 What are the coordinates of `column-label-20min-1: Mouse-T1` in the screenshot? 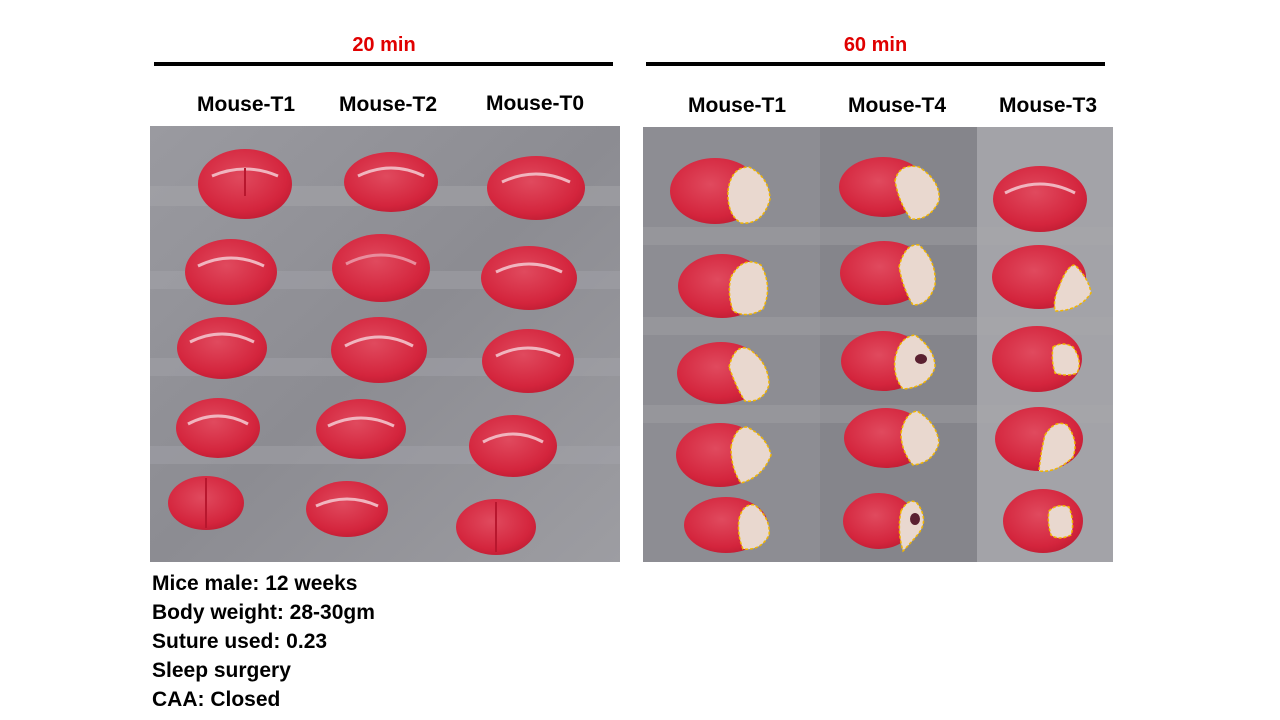 It's located at (246, 104).